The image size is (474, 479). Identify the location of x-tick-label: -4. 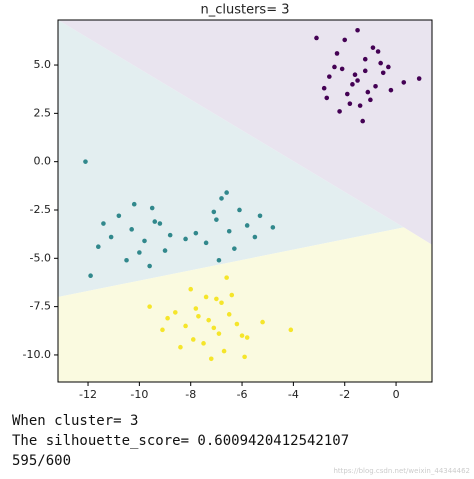
(293, 394).